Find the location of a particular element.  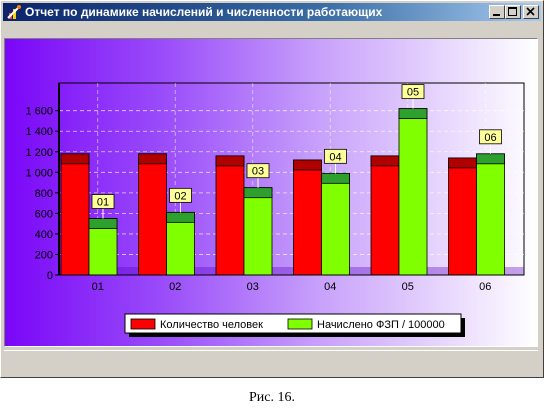

minimize-icon is located at coordinates (496, 15).